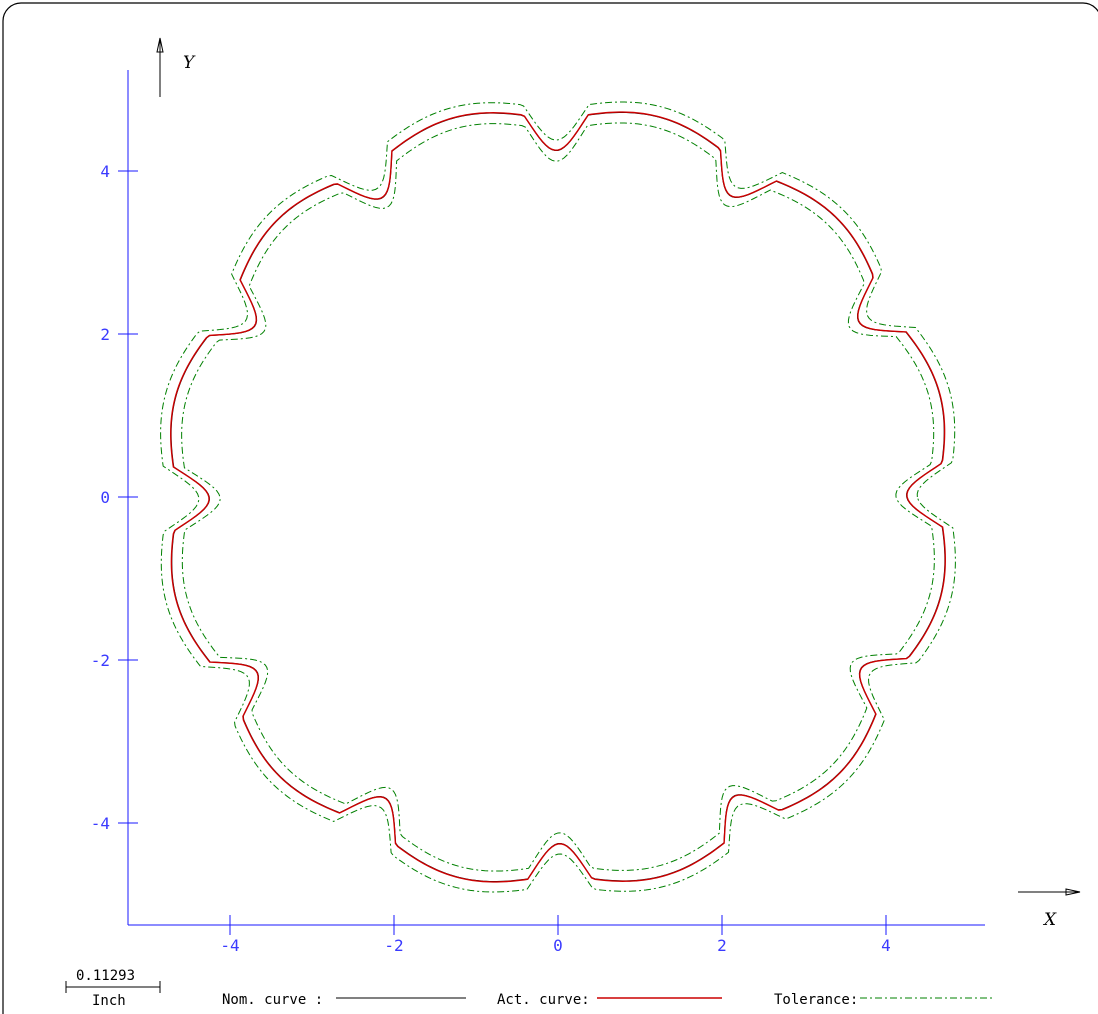  I want to click on y-arrow, so click(160, 67).